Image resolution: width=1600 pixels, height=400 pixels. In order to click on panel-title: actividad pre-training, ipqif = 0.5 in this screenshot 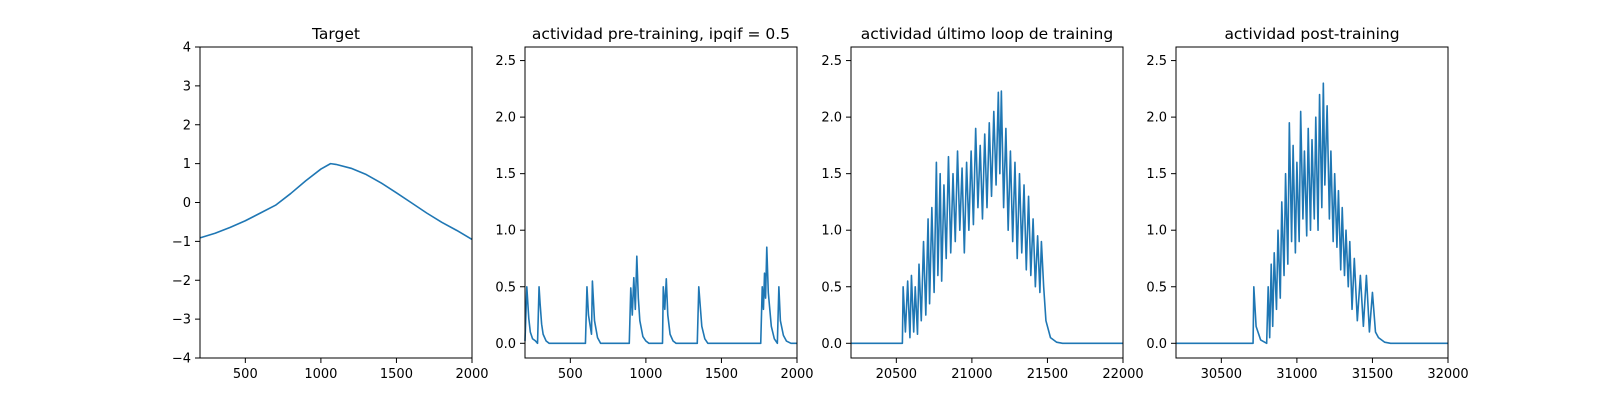, I will do `click(661, 34)`.